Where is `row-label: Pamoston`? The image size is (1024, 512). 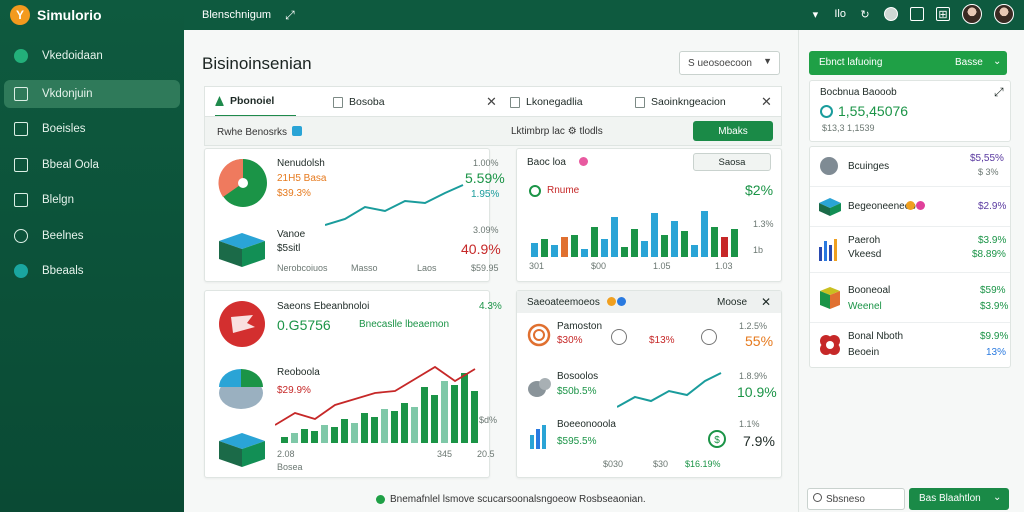 row-label: Pamoston is located at coordinates (580, 326).